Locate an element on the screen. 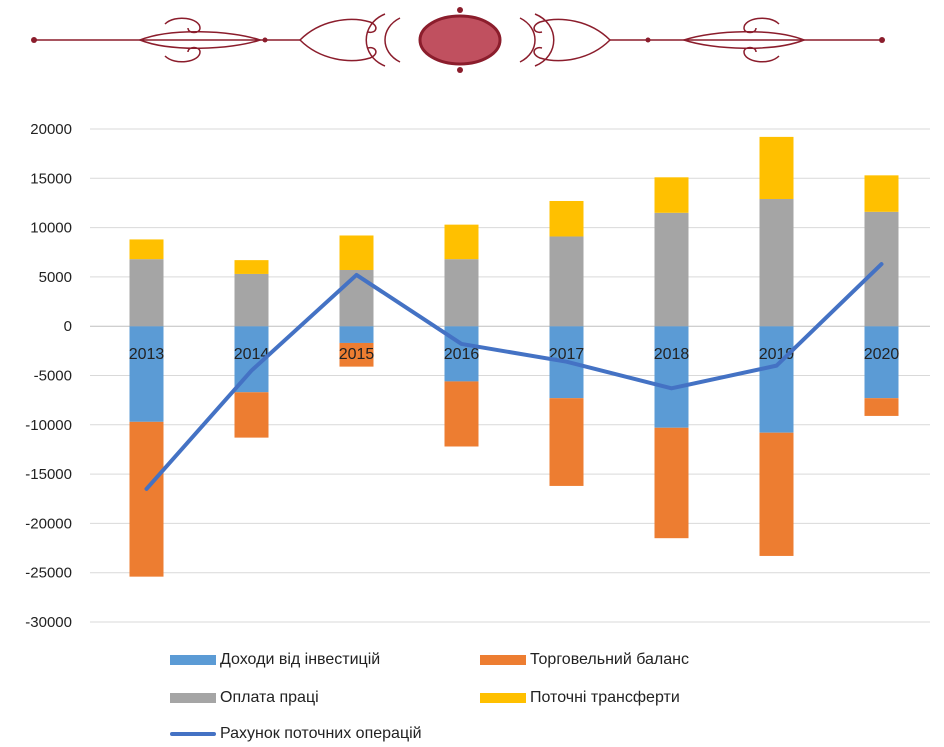  y-tick-label: -15000 is located at coordinates (48, 474).